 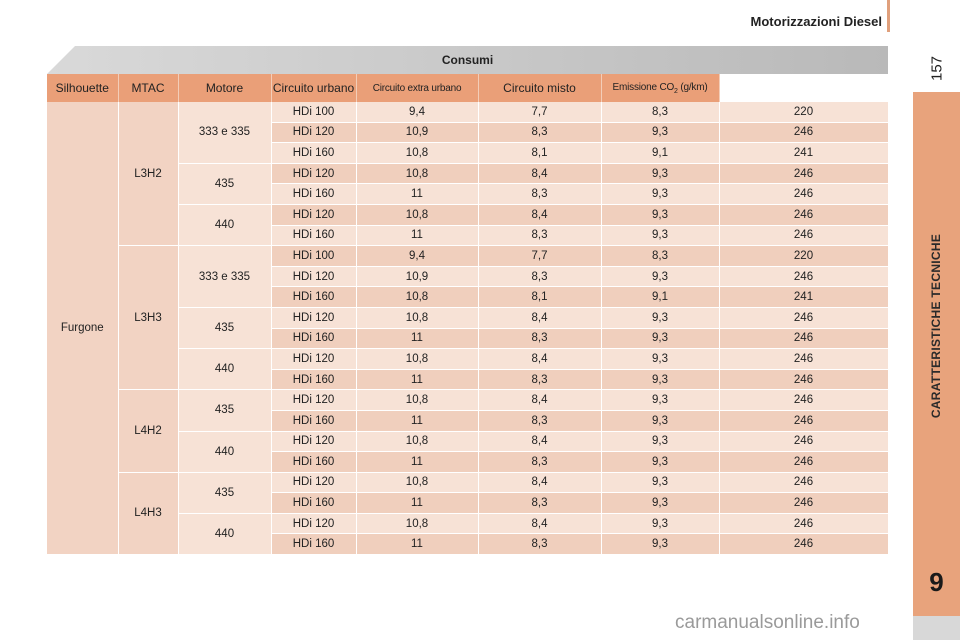 I want to click on col-header-emissione: Emissione CO2 (g/km), so click(x=660, y=88).